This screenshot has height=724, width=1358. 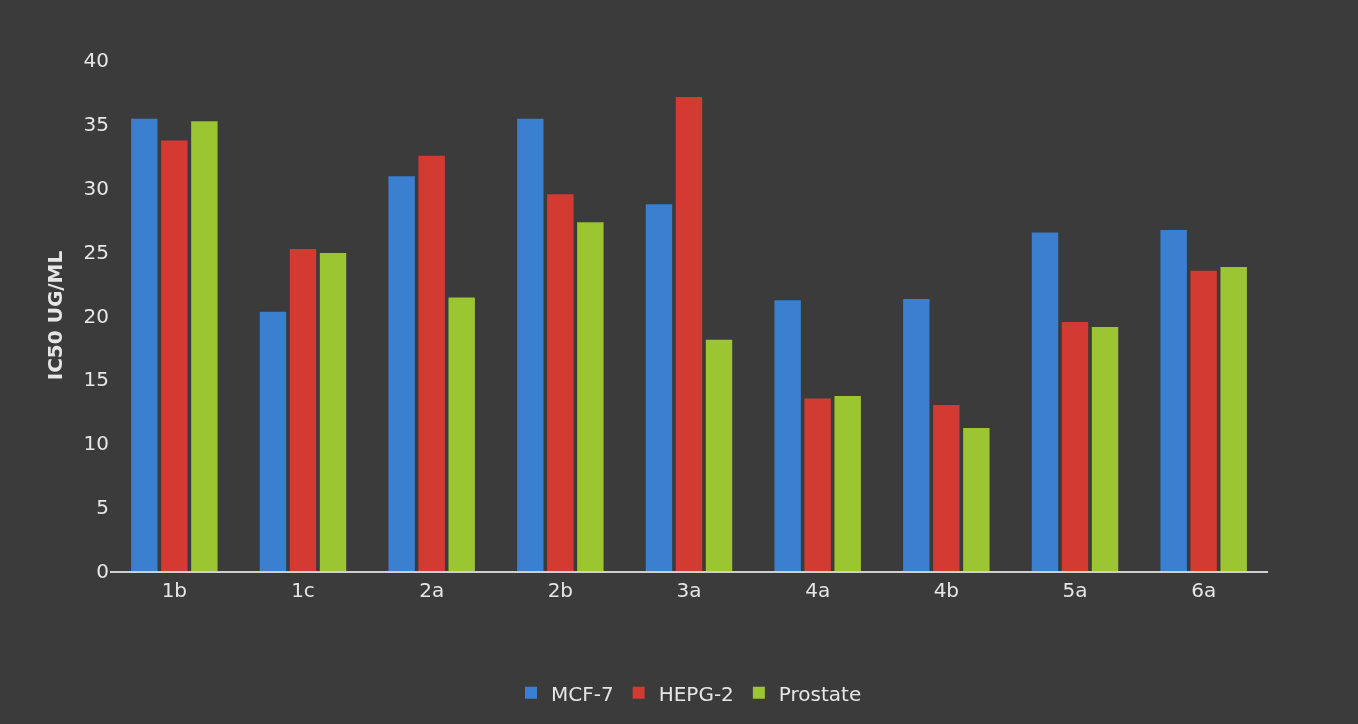 What do you see at coordinates (96, 315) in the screenshot?
I see `y-tick-label: 20` at bounding box center [96, 315].